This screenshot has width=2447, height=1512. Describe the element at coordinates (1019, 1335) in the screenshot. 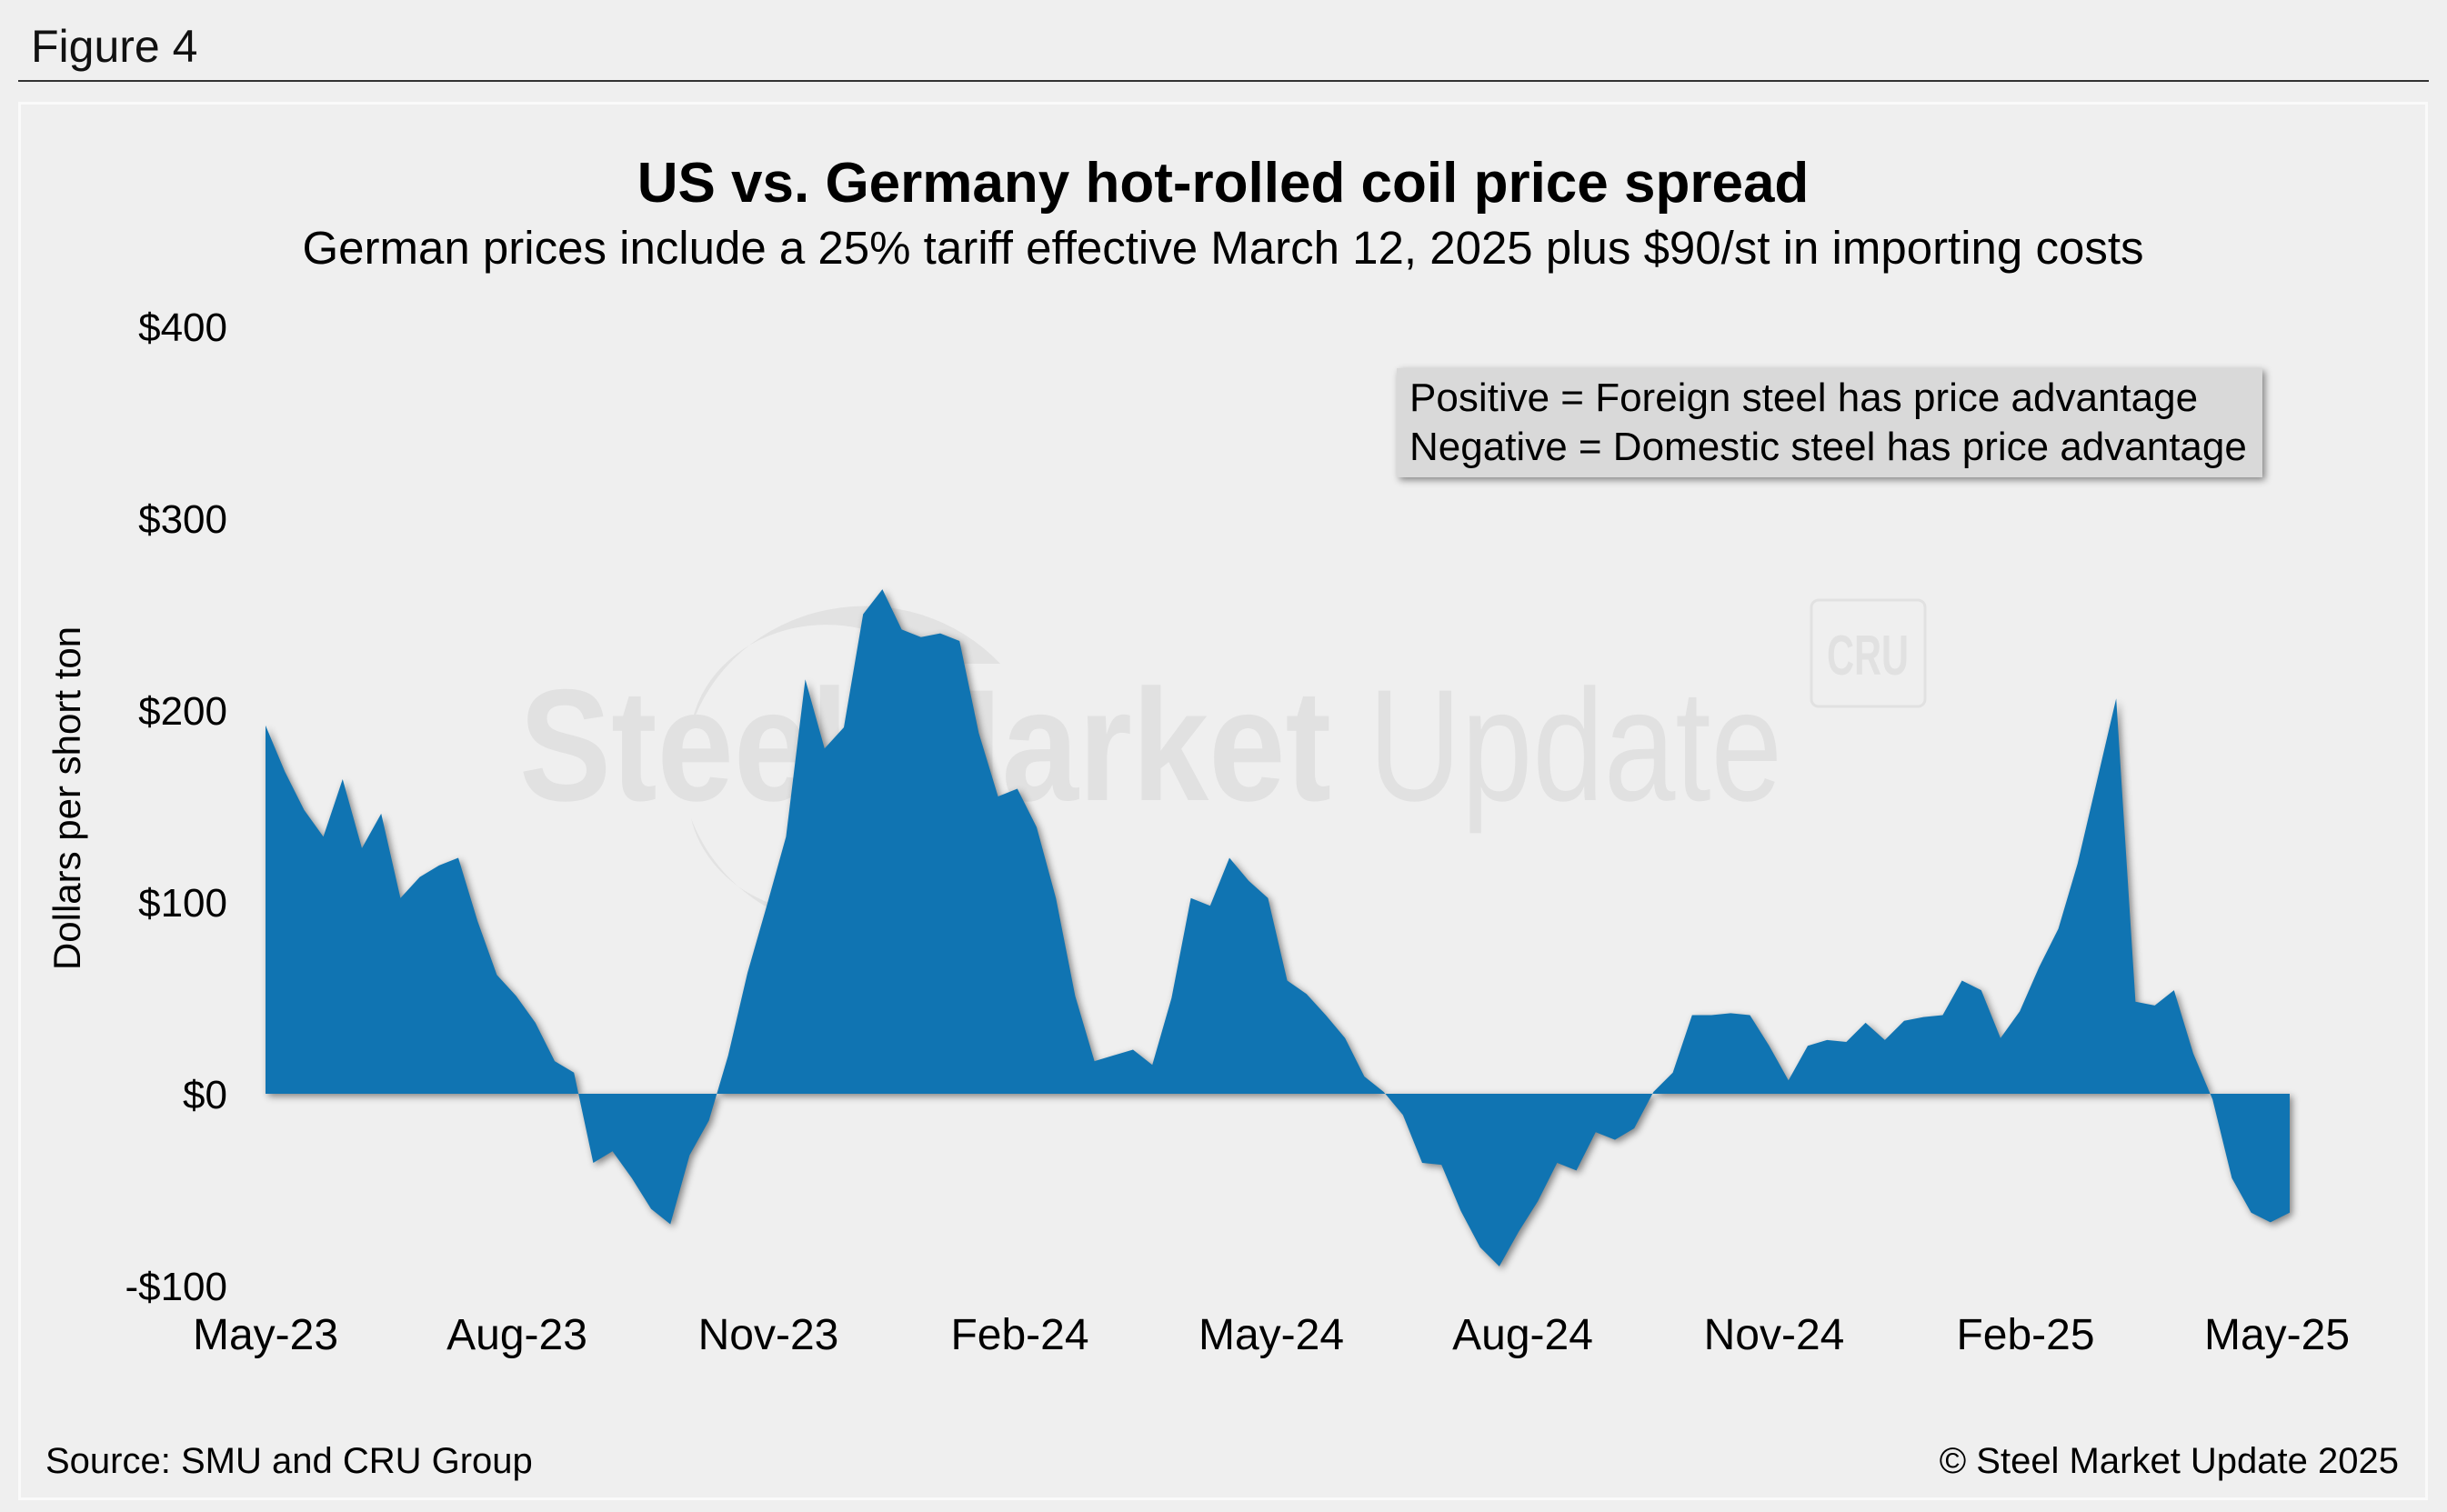

I see `x-tick-label: Feb-24` at that location.